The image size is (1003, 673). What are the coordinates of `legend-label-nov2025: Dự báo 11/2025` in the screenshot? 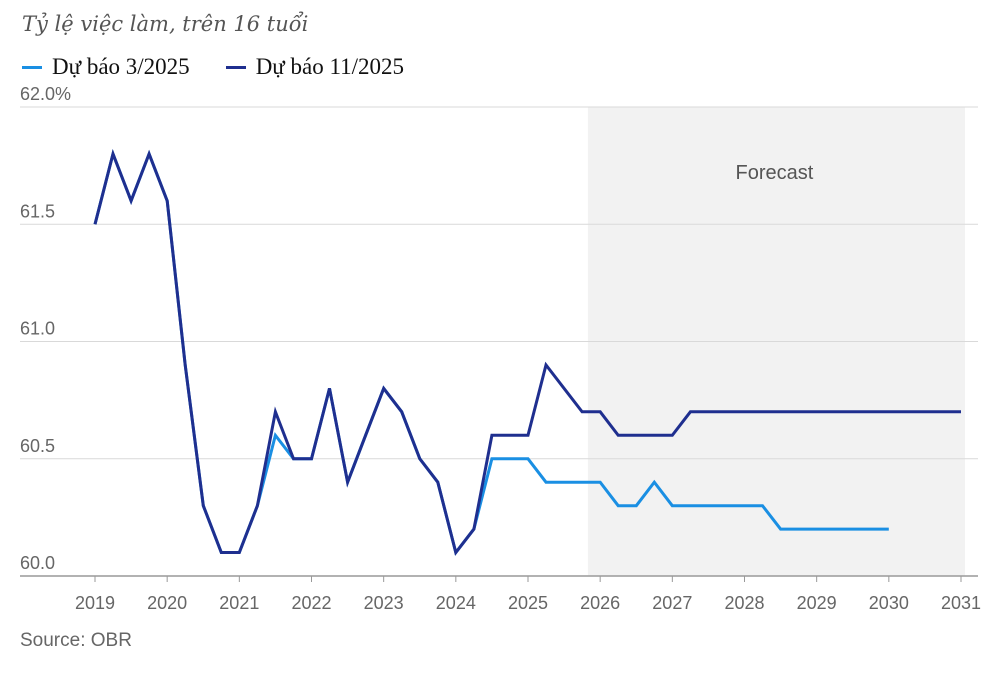 It's located at (330, 66).